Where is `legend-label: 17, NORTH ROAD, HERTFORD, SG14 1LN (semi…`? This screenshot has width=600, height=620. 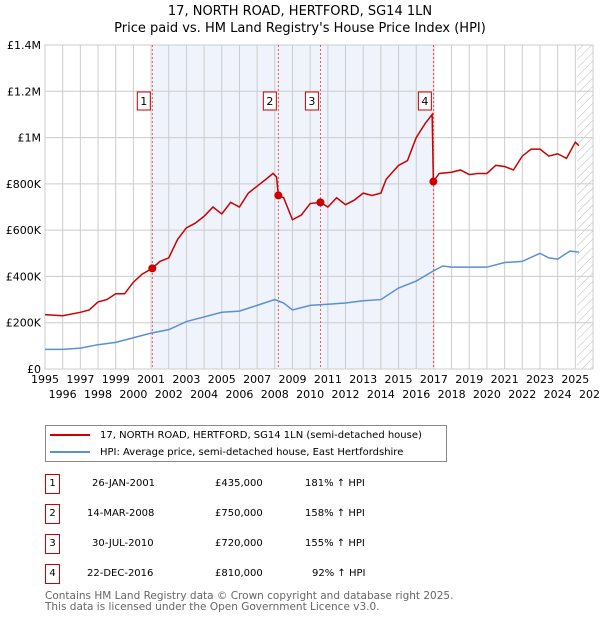
legend-label: 17, NORTH ROAD, HERTFORD, SG14 1LN (semi… is located at coordinates (261, 435).